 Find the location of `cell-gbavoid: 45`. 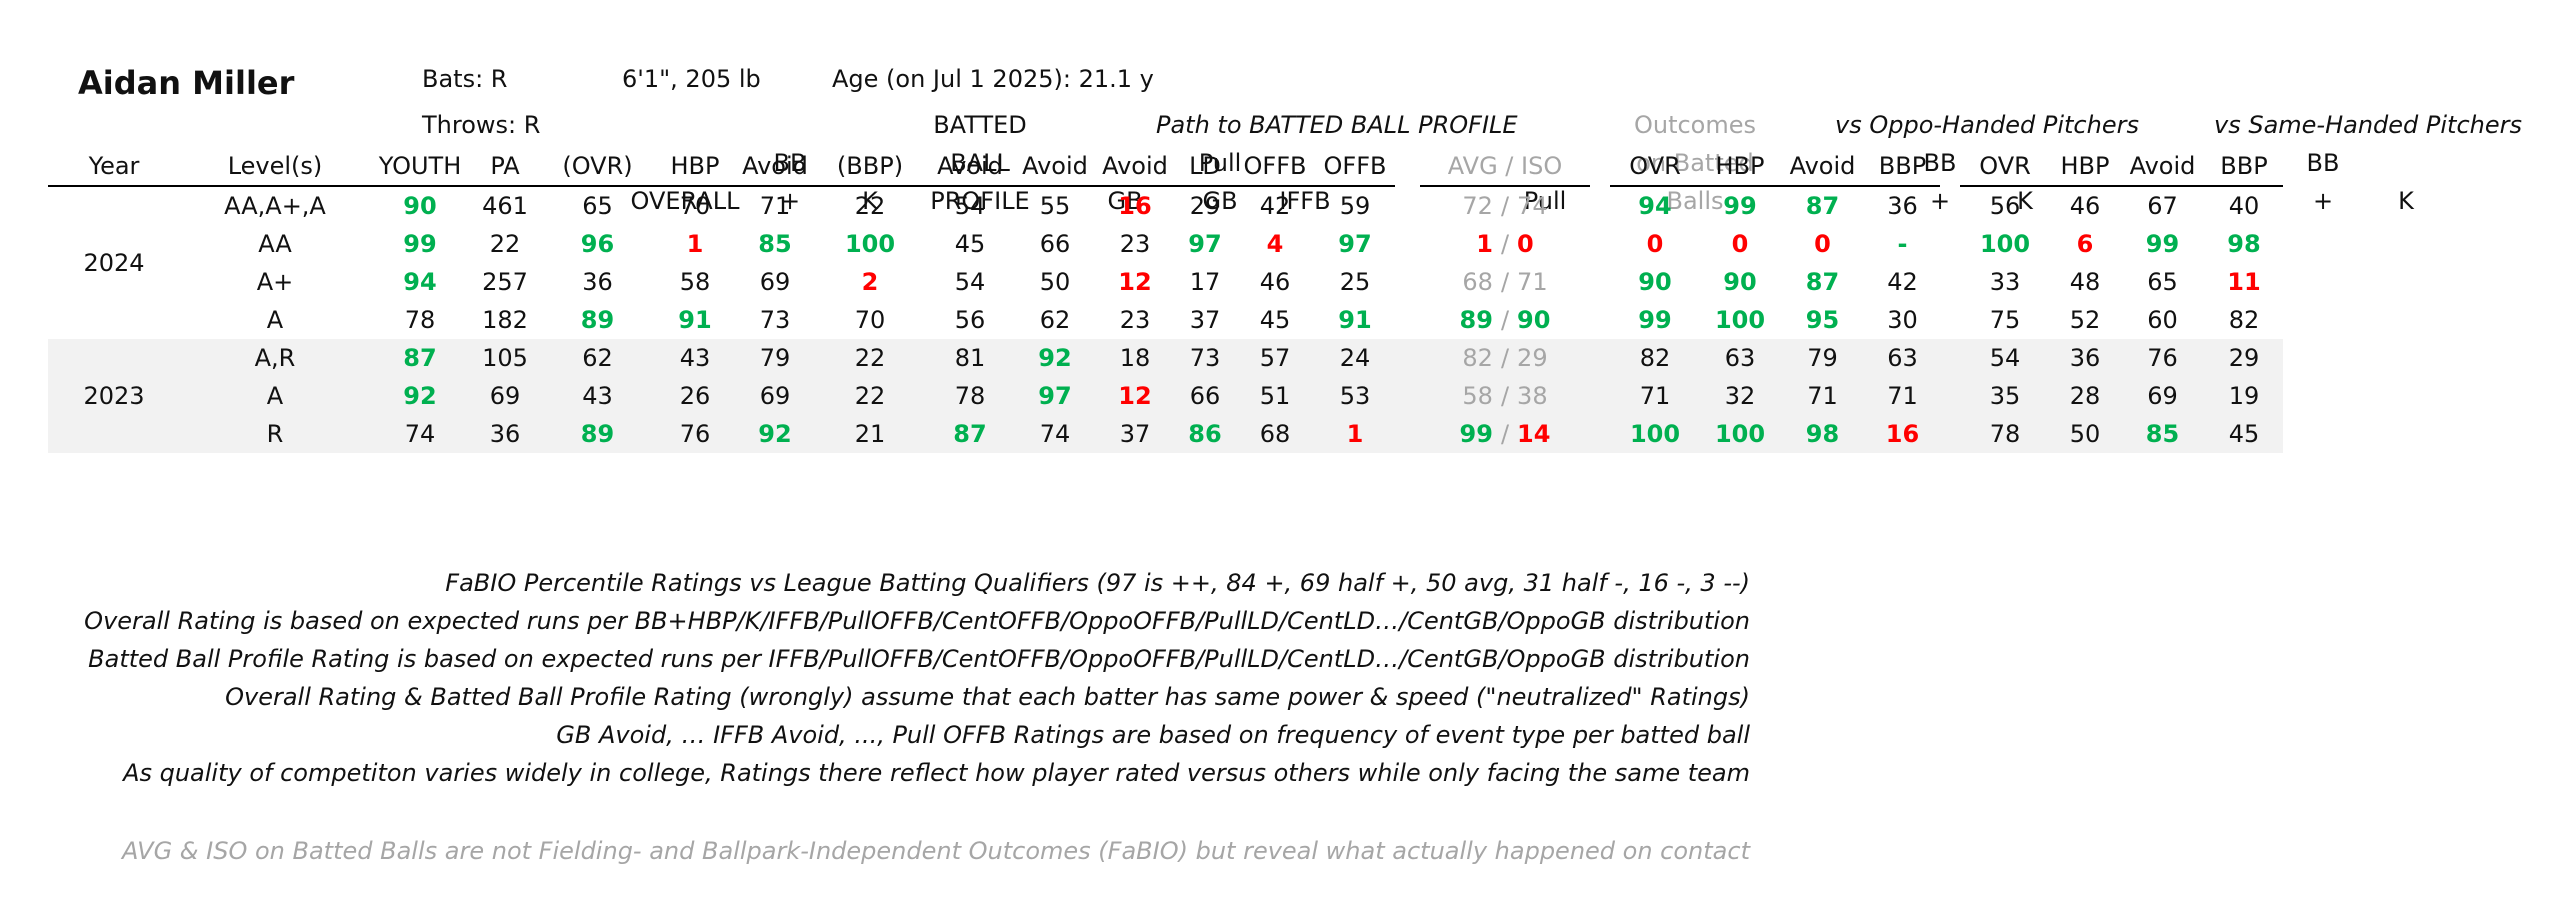

cell-gbavoid: 45 is located at coordinates (970, 244).